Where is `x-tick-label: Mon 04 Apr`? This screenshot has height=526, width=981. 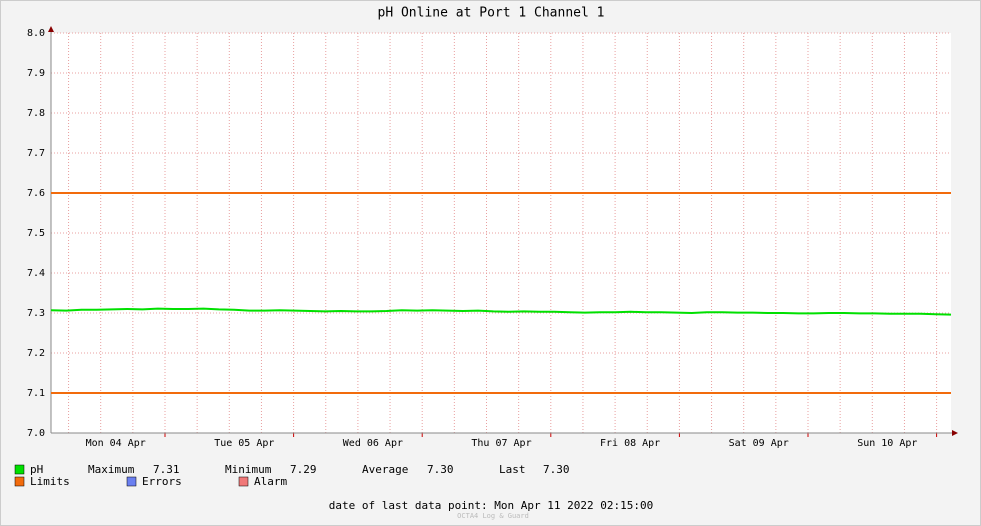
x-tick-label: Mon 04 Apr is located at coordinates (116, 443).